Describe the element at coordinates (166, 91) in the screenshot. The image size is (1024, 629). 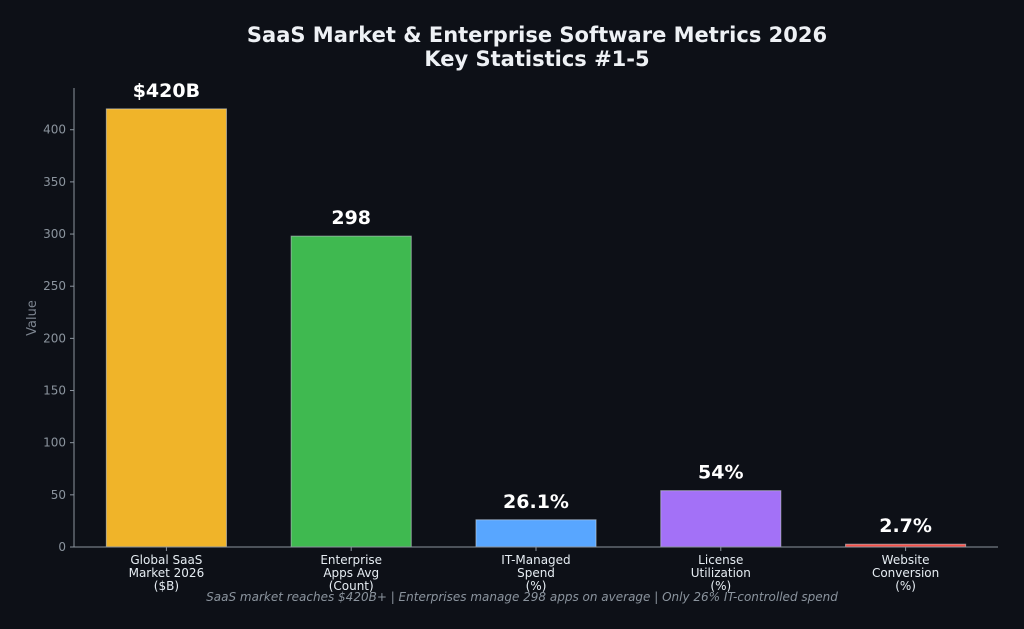
I see `value-label-1: $420B` at that location.